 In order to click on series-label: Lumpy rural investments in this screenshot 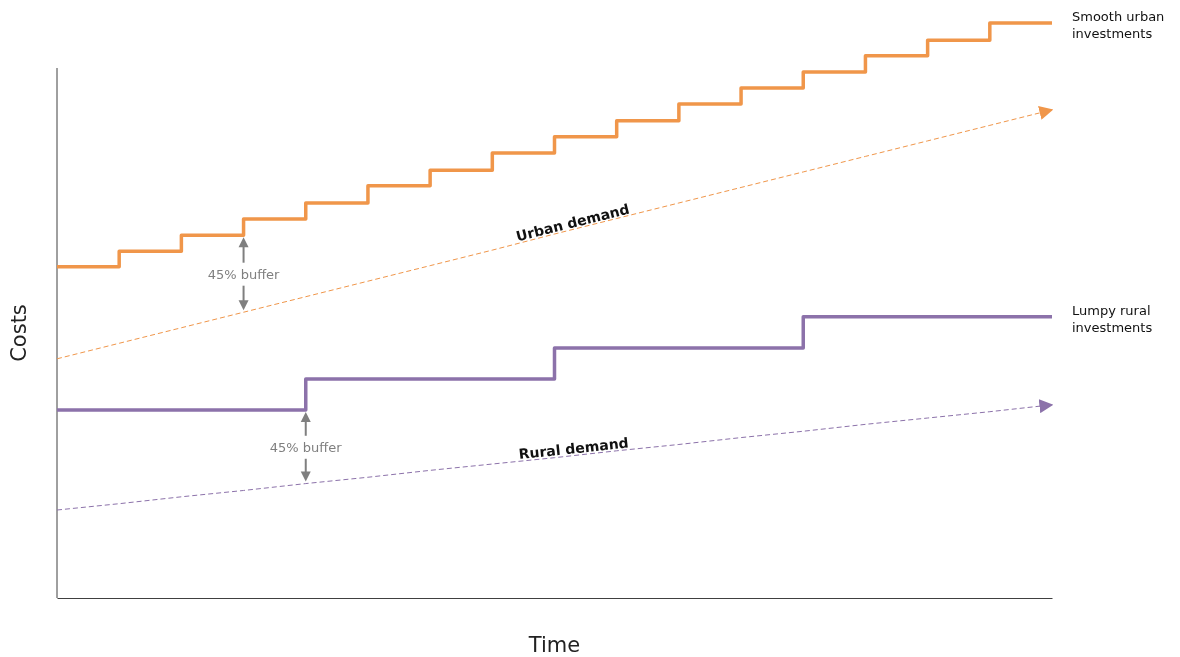, I will do `click(1112, 318)`.